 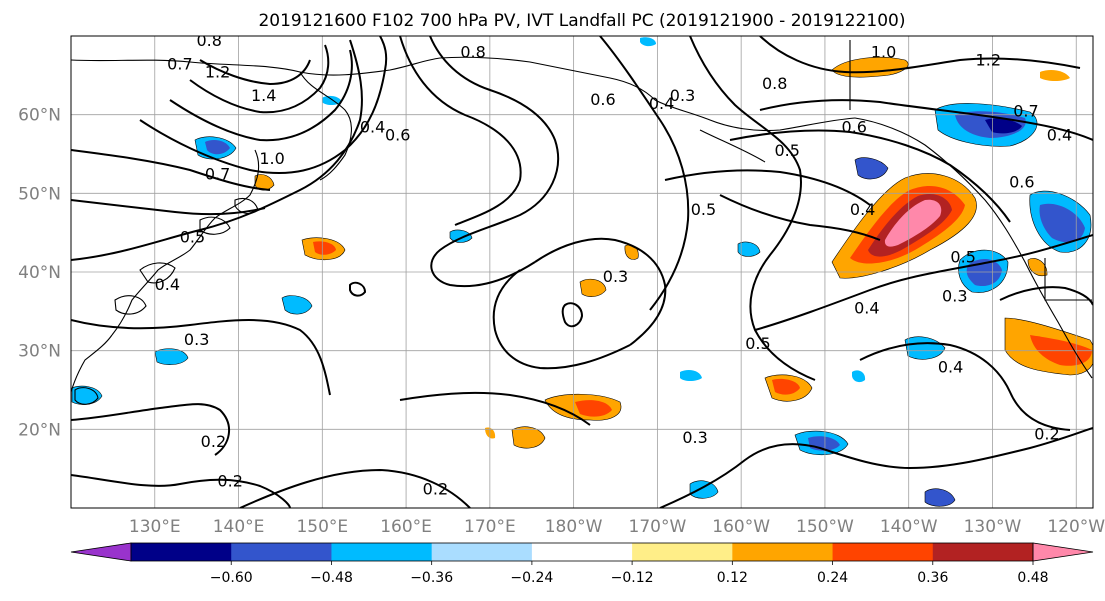 I want to click on lat-tick-label: 30°N, so click(x=39, y=352).